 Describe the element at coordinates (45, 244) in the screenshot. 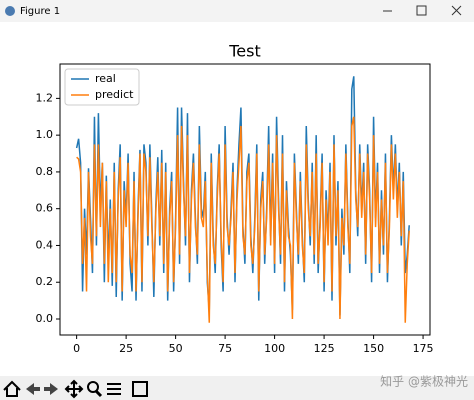

I see `y-tick-label: 0.4` at that location.